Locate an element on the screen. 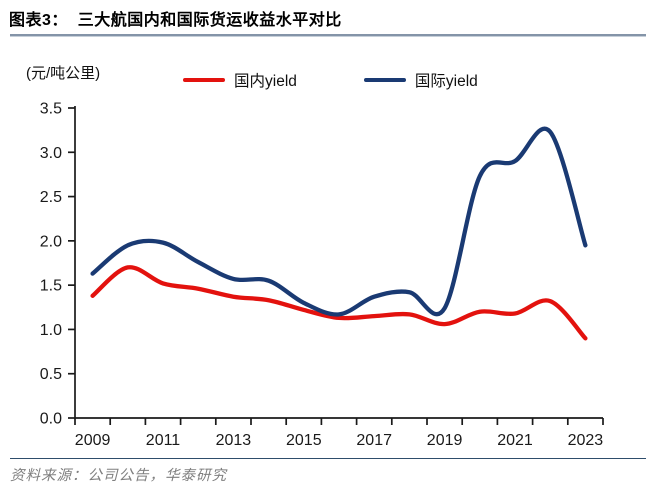 This screenshot has width=651, height=500. domestic-yield-line is located at coordinates (339, 303).